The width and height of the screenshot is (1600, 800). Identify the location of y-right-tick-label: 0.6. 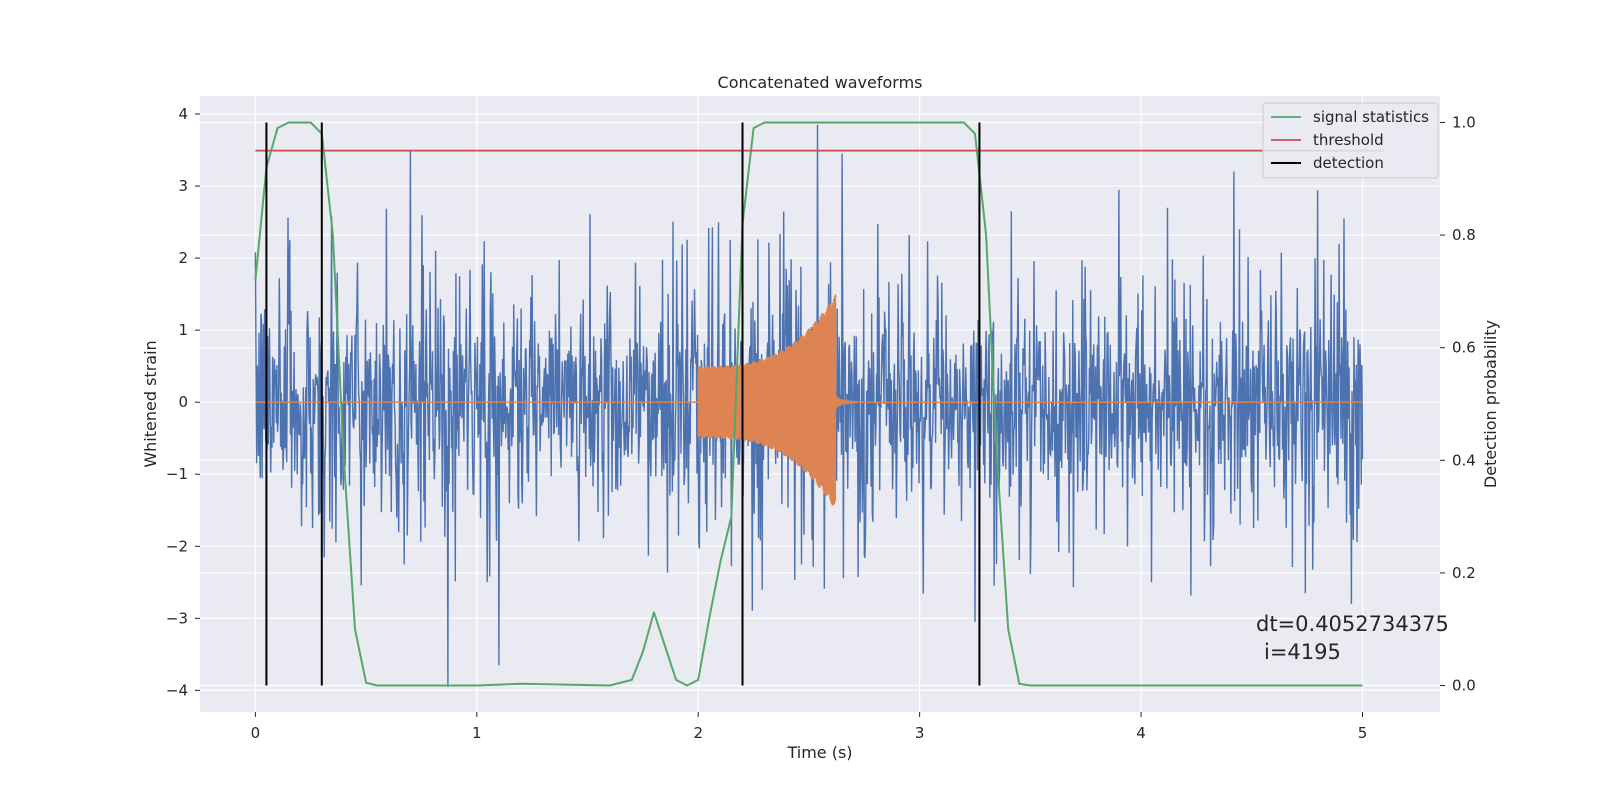
(1464, 348).